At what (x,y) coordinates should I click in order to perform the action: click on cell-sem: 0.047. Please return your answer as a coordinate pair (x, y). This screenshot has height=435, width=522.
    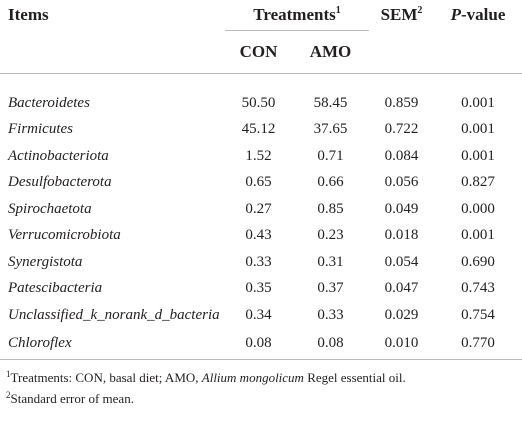
    Looking at the image, I should click on (401, 288).